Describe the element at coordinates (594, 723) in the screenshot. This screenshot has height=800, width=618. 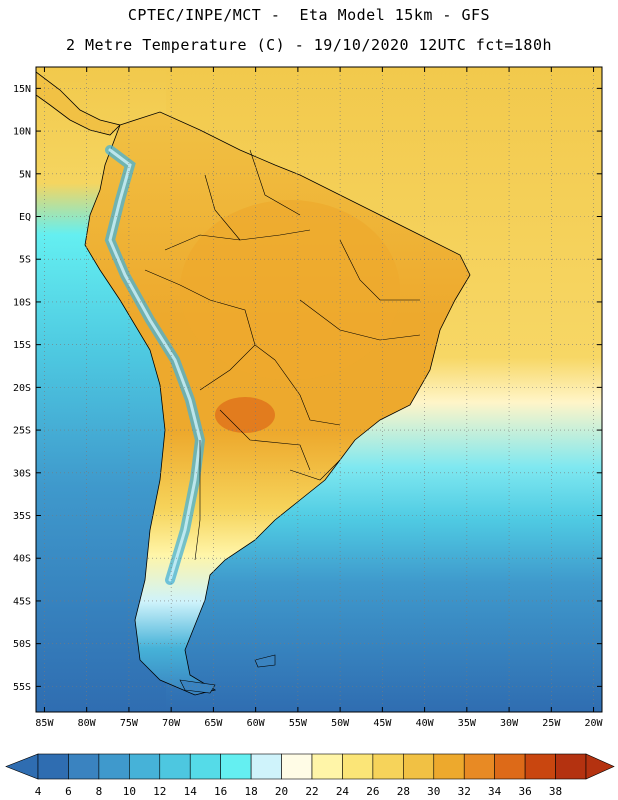
I see `longitude-label: 20W` at that location.